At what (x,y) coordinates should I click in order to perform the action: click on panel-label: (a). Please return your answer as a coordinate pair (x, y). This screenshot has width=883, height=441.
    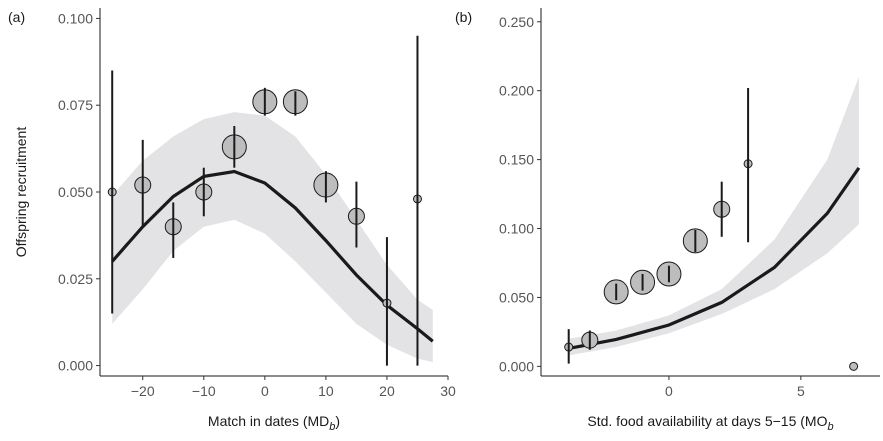
    Looking at the image, I should click on (16, 17).